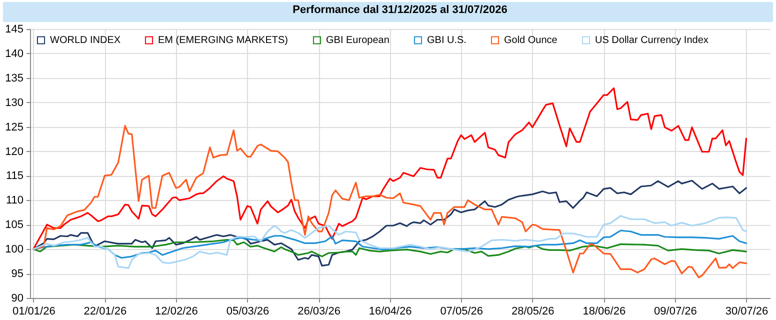  What do you see at coordinates (531, 40) in the screenshot?
I see `legend-label: Gold Ounce` at bounding box center [531, 40].